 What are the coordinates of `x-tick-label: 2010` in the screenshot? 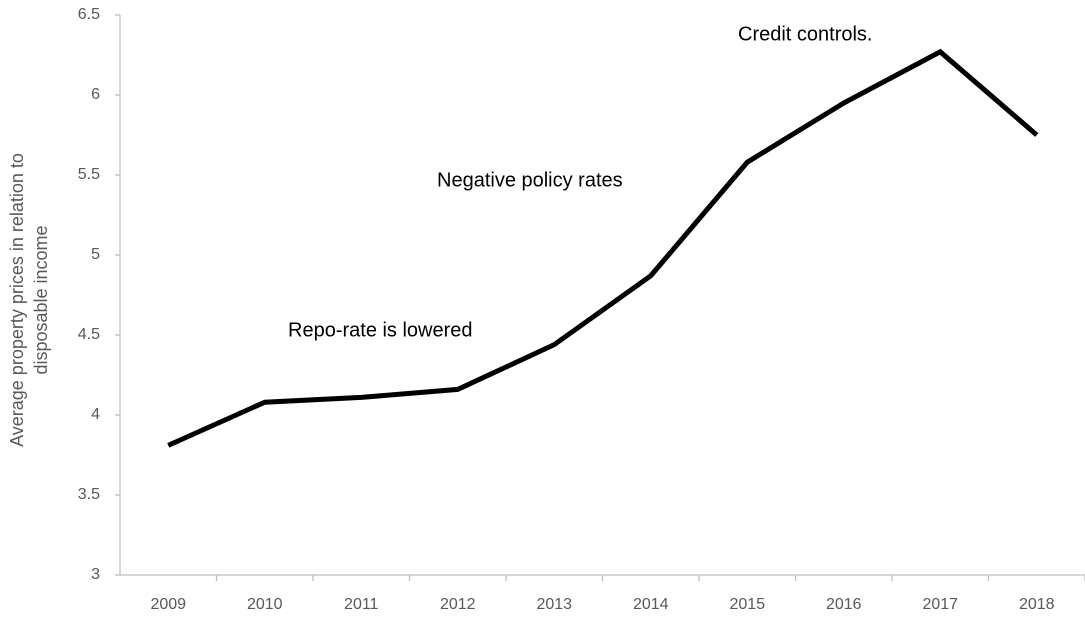 It's located at (265, 604).